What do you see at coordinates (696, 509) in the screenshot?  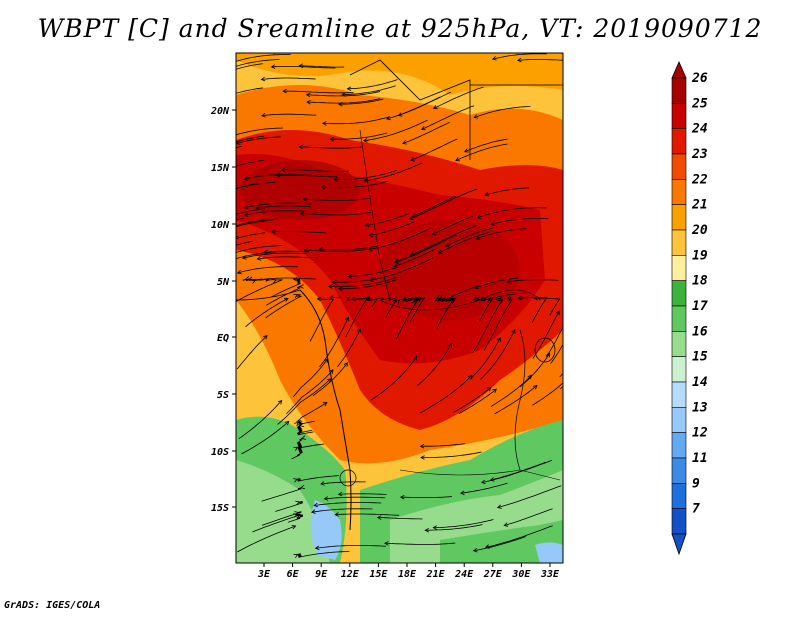 I see `colorbar-label: 7` at bounding box center [696, 509].